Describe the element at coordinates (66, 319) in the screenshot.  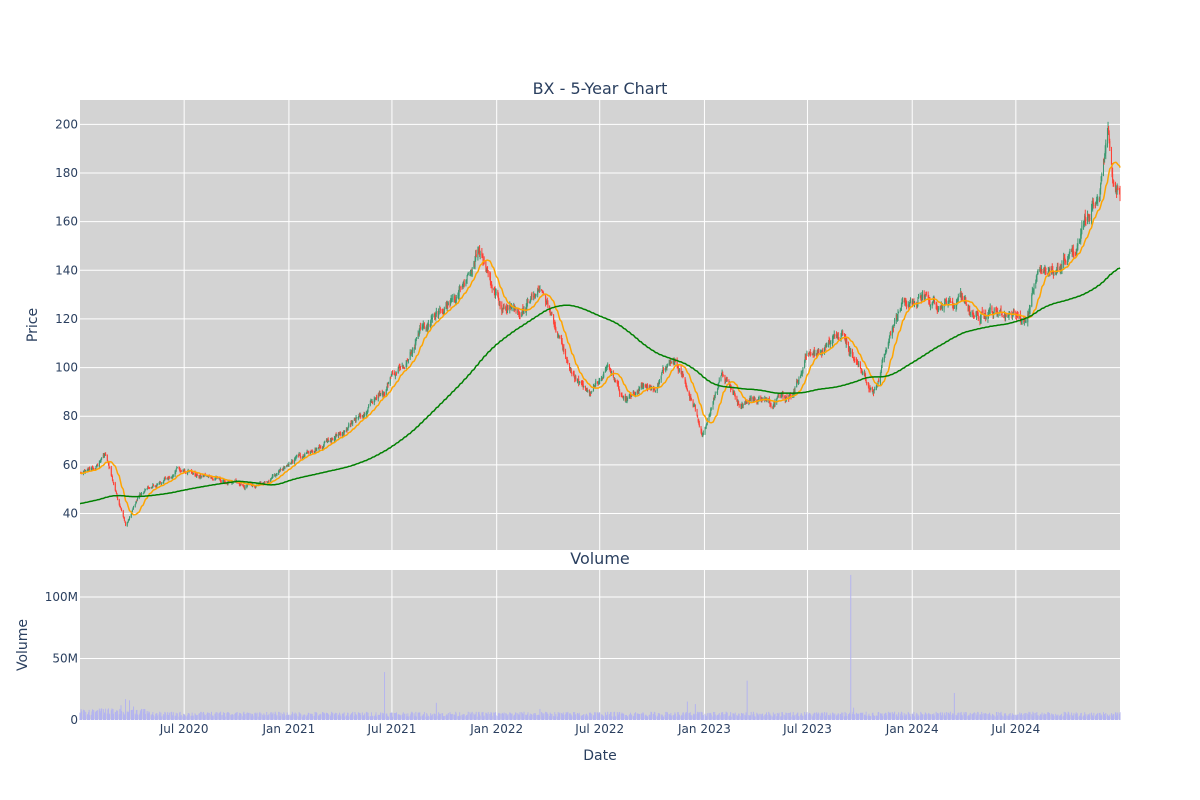
I see `price-y-tick-label: 120` at that location.